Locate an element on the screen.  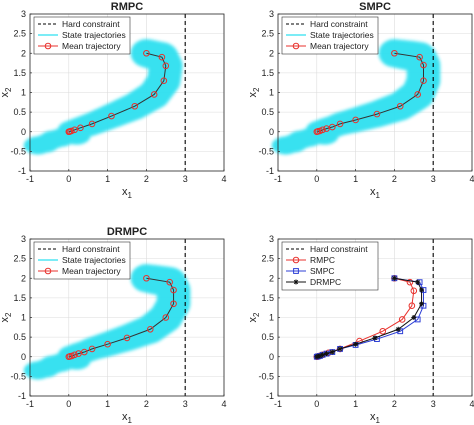
x-tick-label: 0 is located at coordinates (316, 404).